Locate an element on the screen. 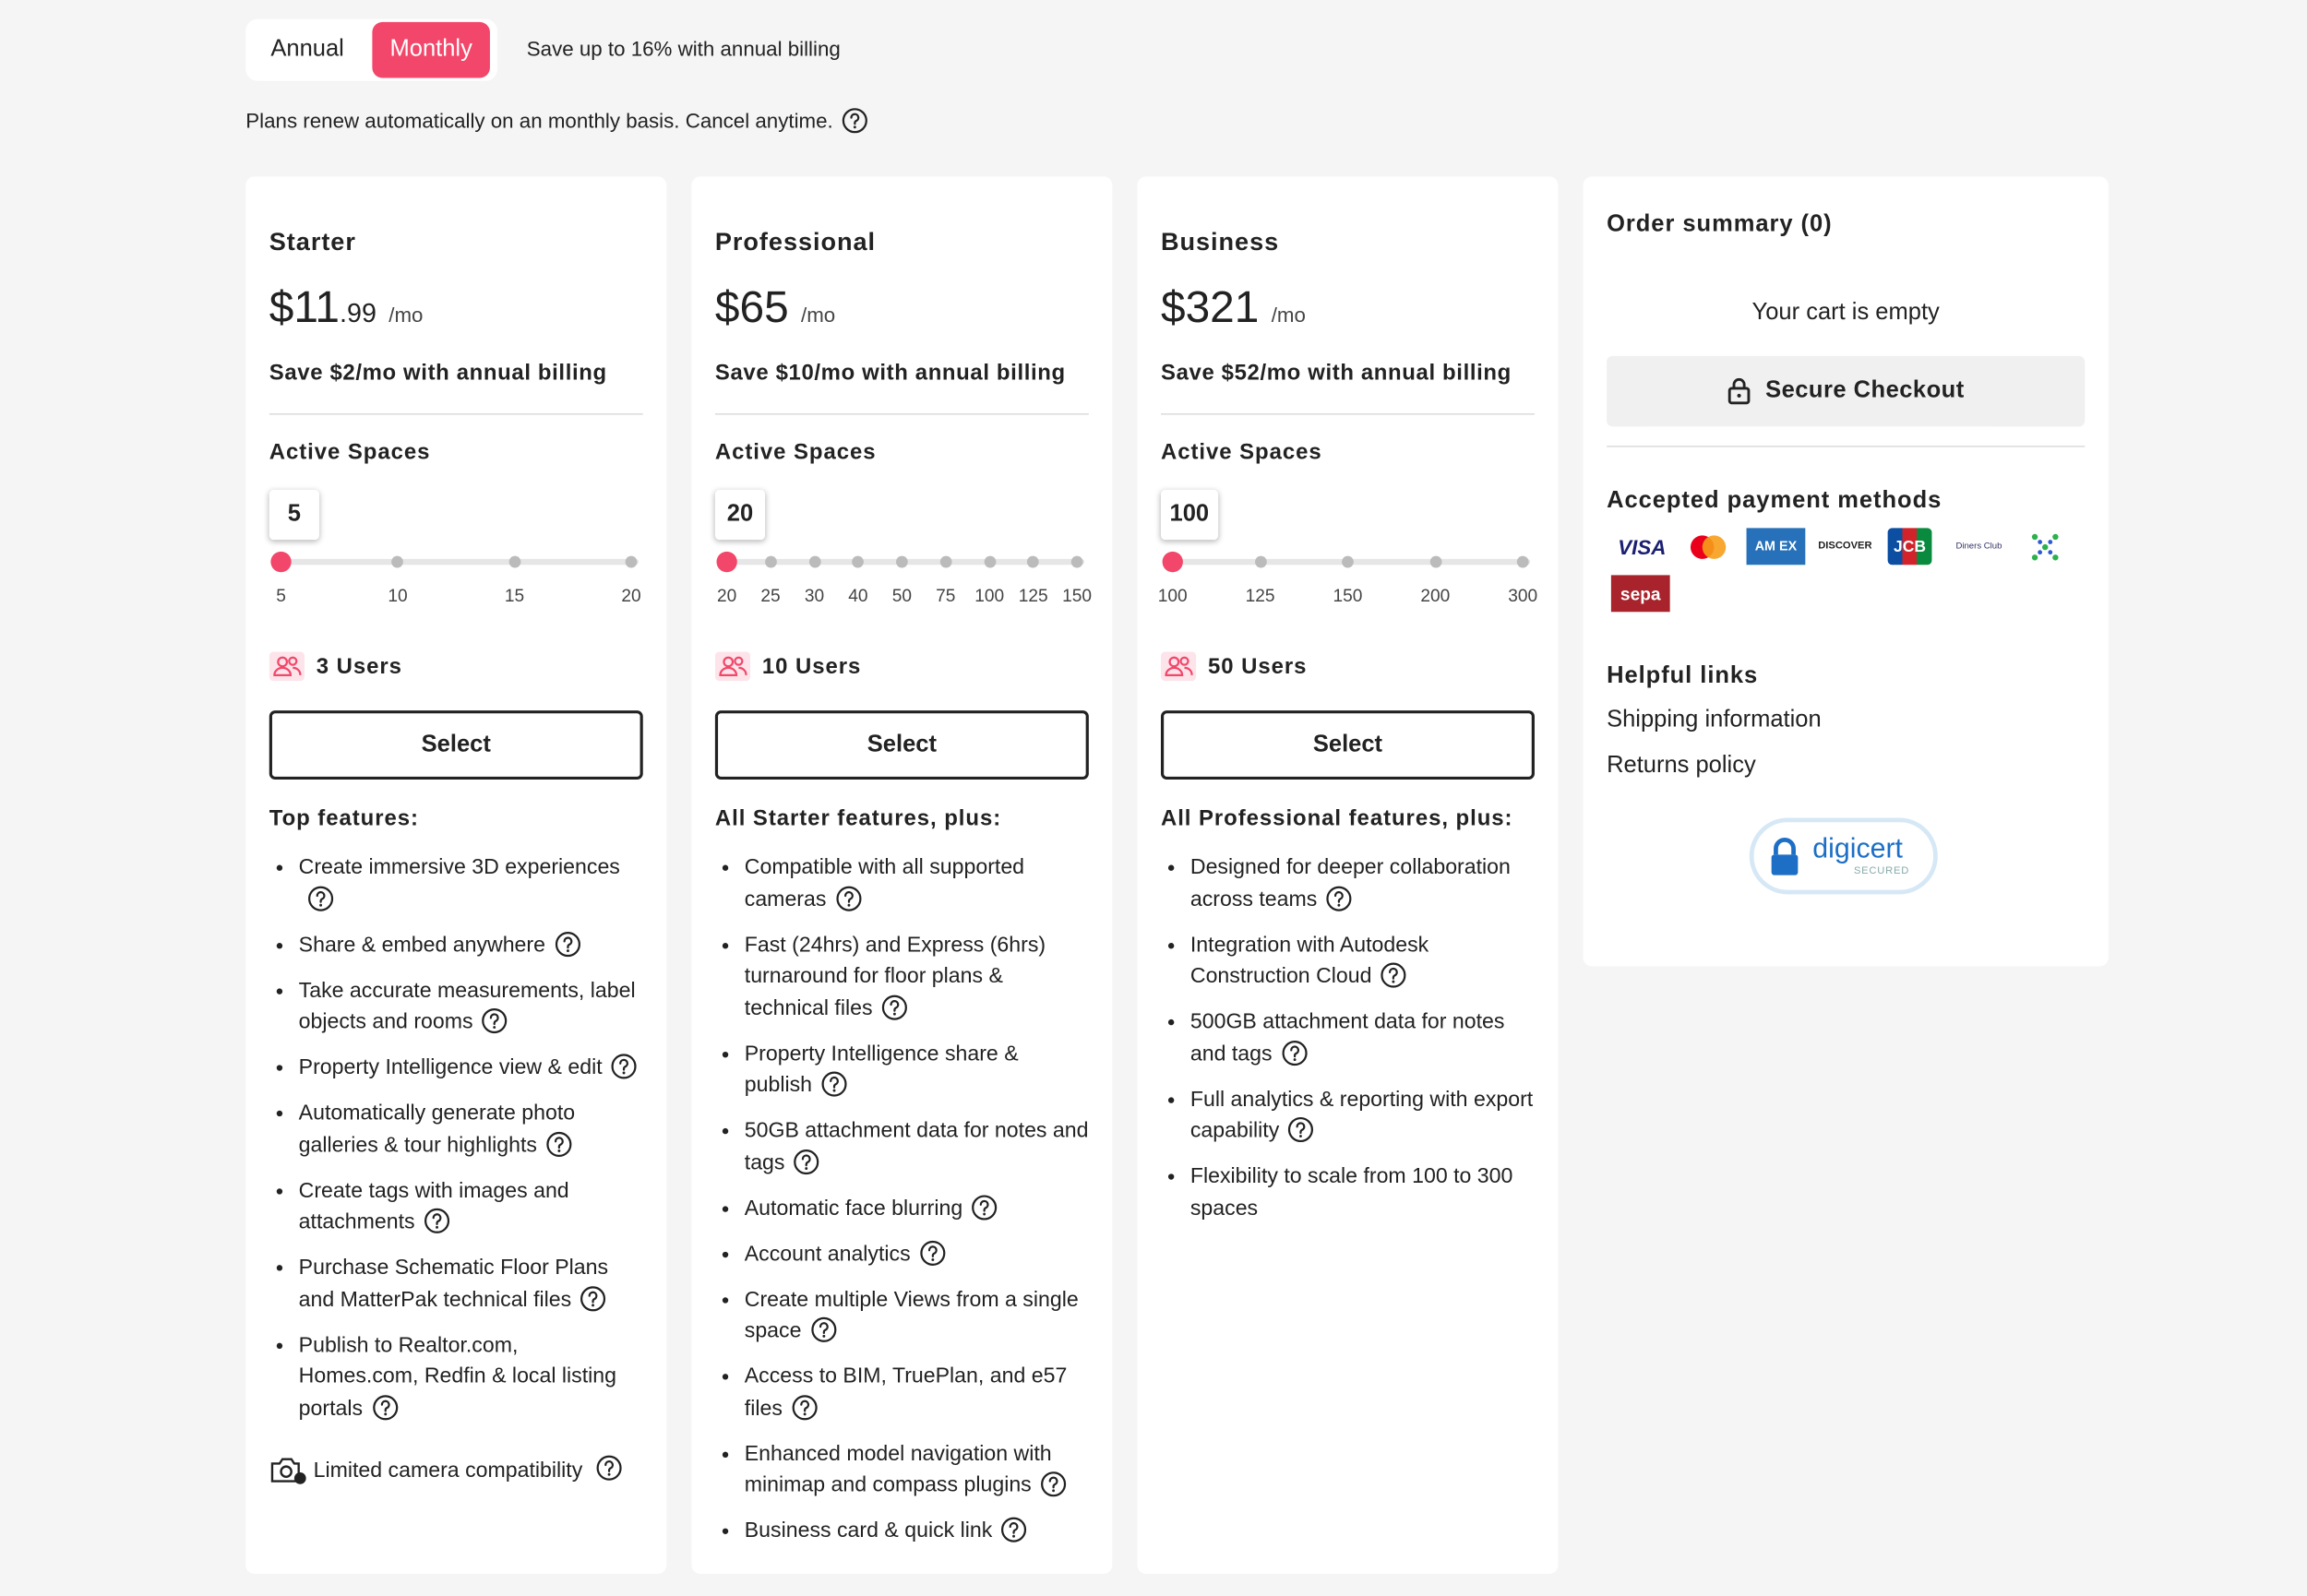 Image resolution: width=2307 pixels, height=1596 pixels. lock-icon is located at coordinates (1739, 391).